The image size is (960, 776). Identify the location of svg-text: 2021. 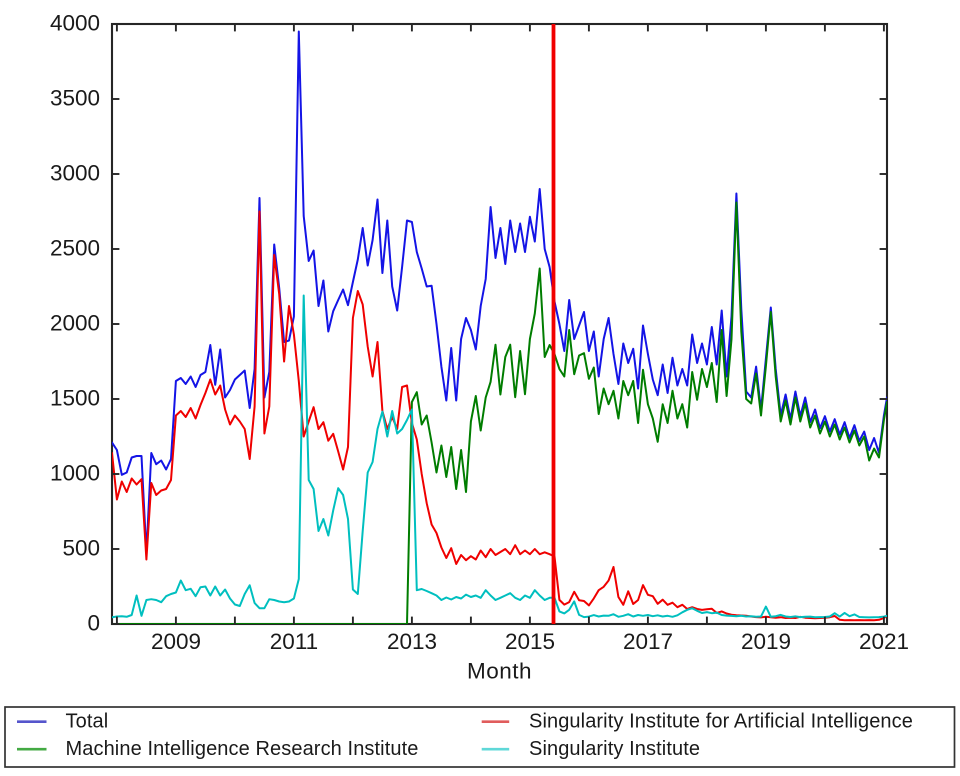
(884, 641).